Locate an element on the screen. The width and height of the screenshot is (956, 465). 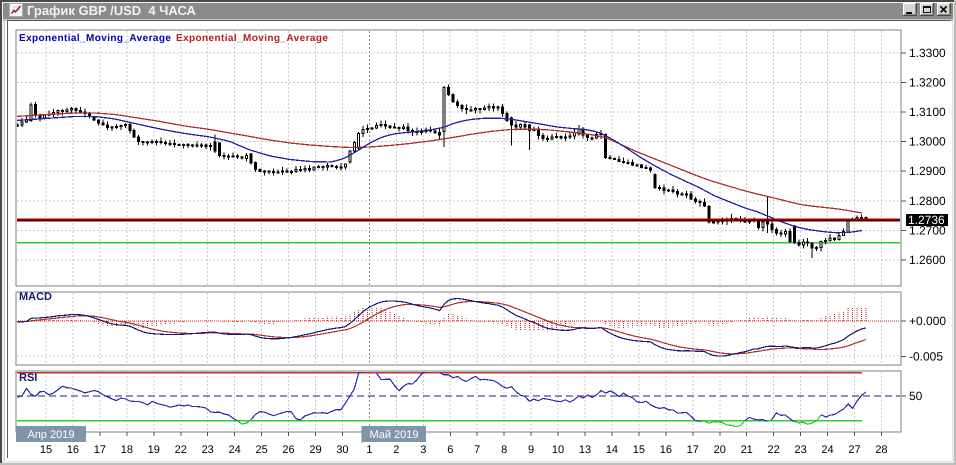
svg-text: 9 is located at coordinates (531, 450).